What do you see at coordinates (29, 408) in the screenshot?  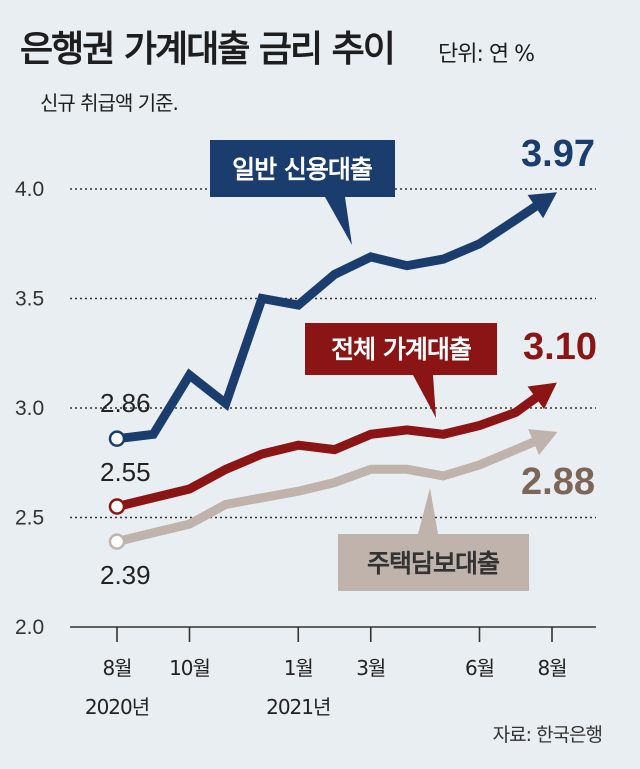 I see `y-tick-label: 3.0` at bounding box center [29, 408].